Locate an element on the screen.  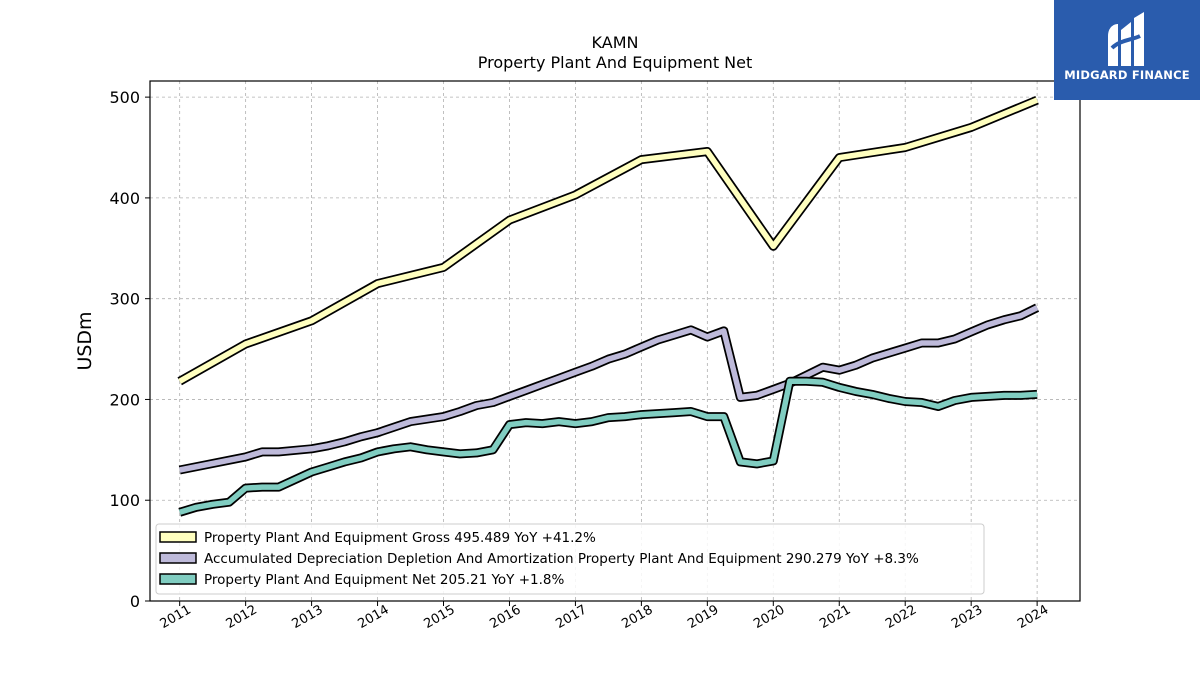
chart-title: KAMN is located at coordinates (615, 42).